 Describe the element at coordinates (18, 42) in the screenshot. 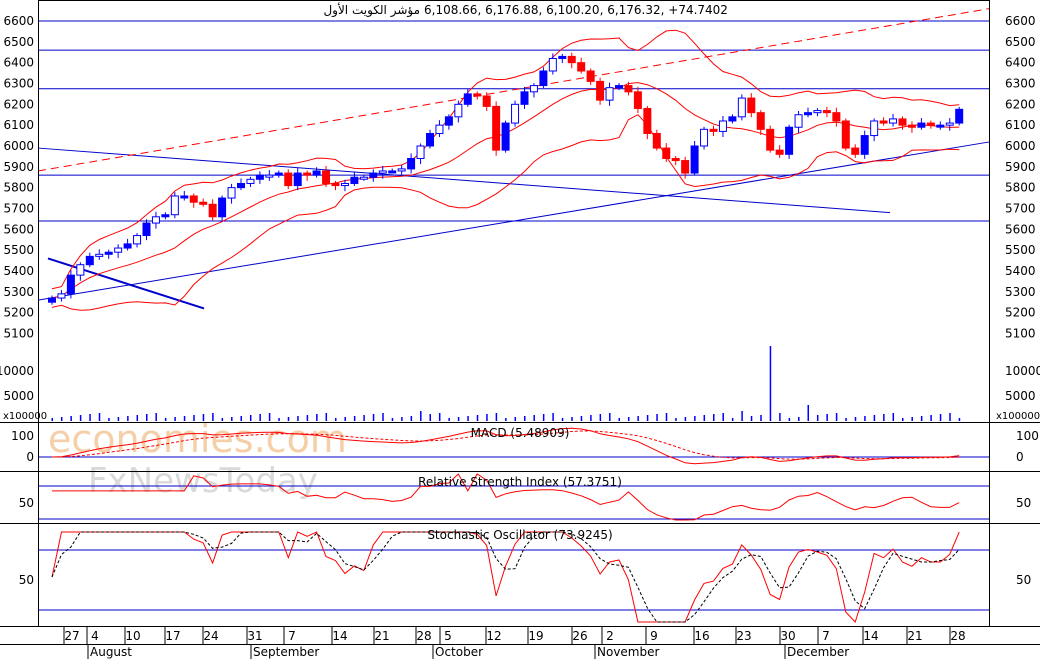

I see `price-tick-left: 6500` at that location.